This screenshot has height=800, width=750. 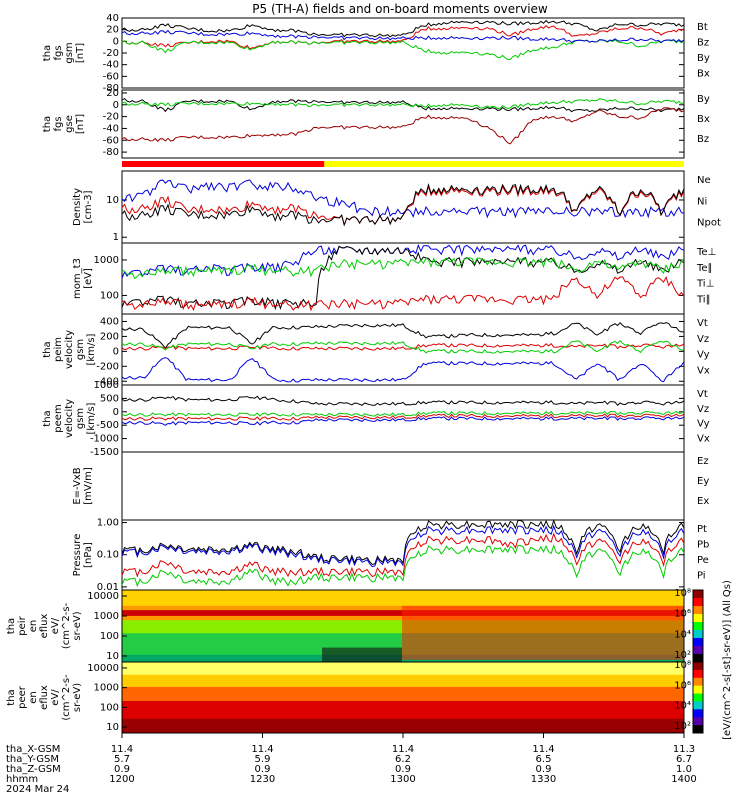 I want to click on y-axis-label: [km/s], so click(x=91, y=418).